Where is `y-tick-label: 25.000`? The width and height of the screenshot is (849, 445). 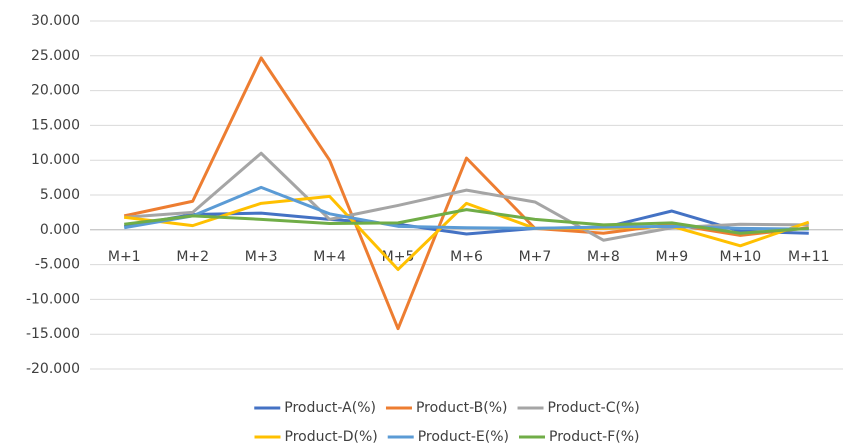
y-tick-label: 25.000 is located at coordinates (55, 56).